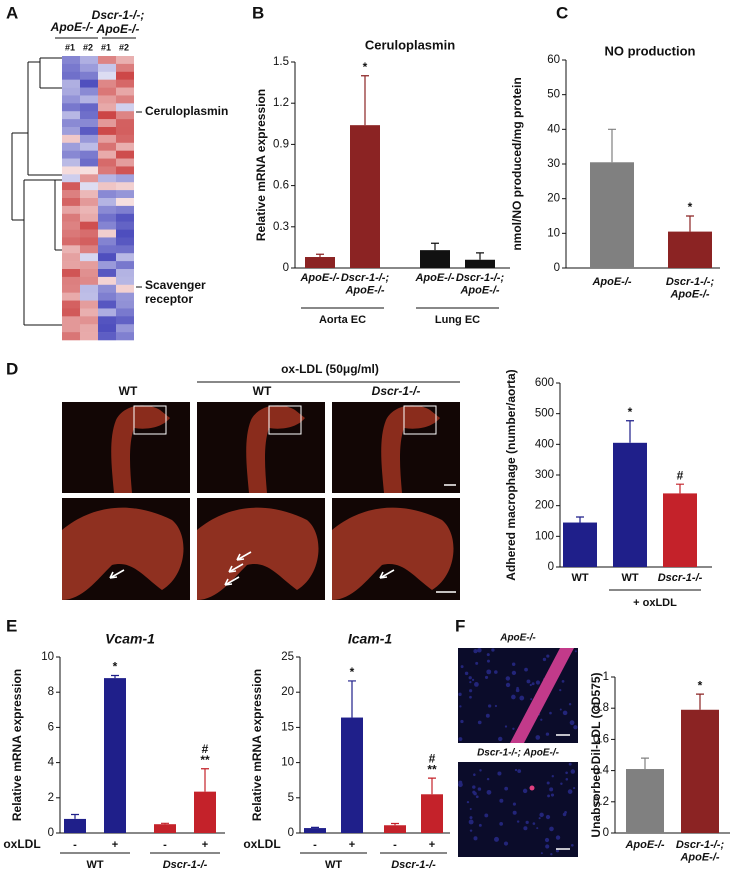  I want to click on group-label: Dscr-1-/-, so click(185, 865).